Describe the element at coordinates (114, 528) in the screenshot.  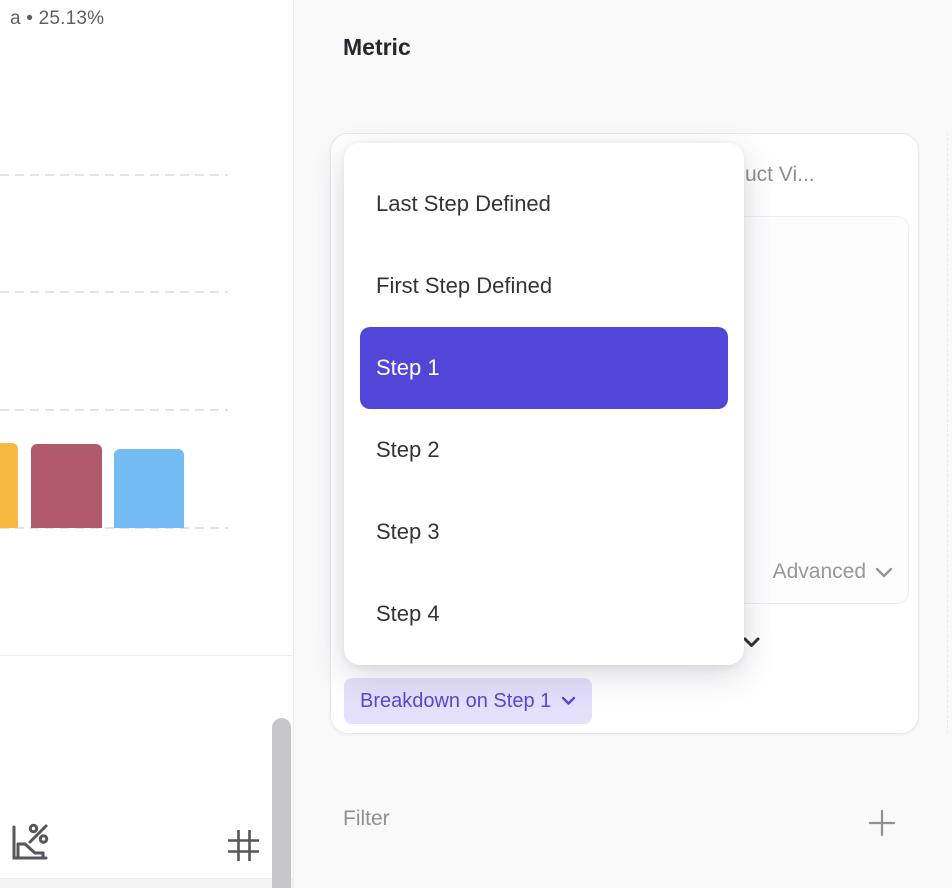
I see `gridline-baseline` at that location.